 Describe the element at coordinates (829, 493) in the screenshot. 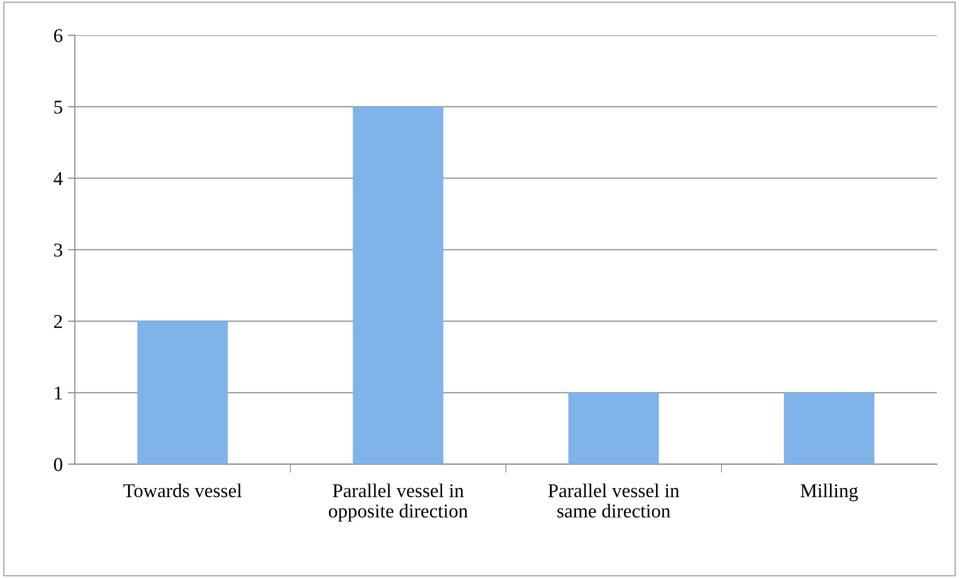

I see `x-tick-label: Milling` at that location.